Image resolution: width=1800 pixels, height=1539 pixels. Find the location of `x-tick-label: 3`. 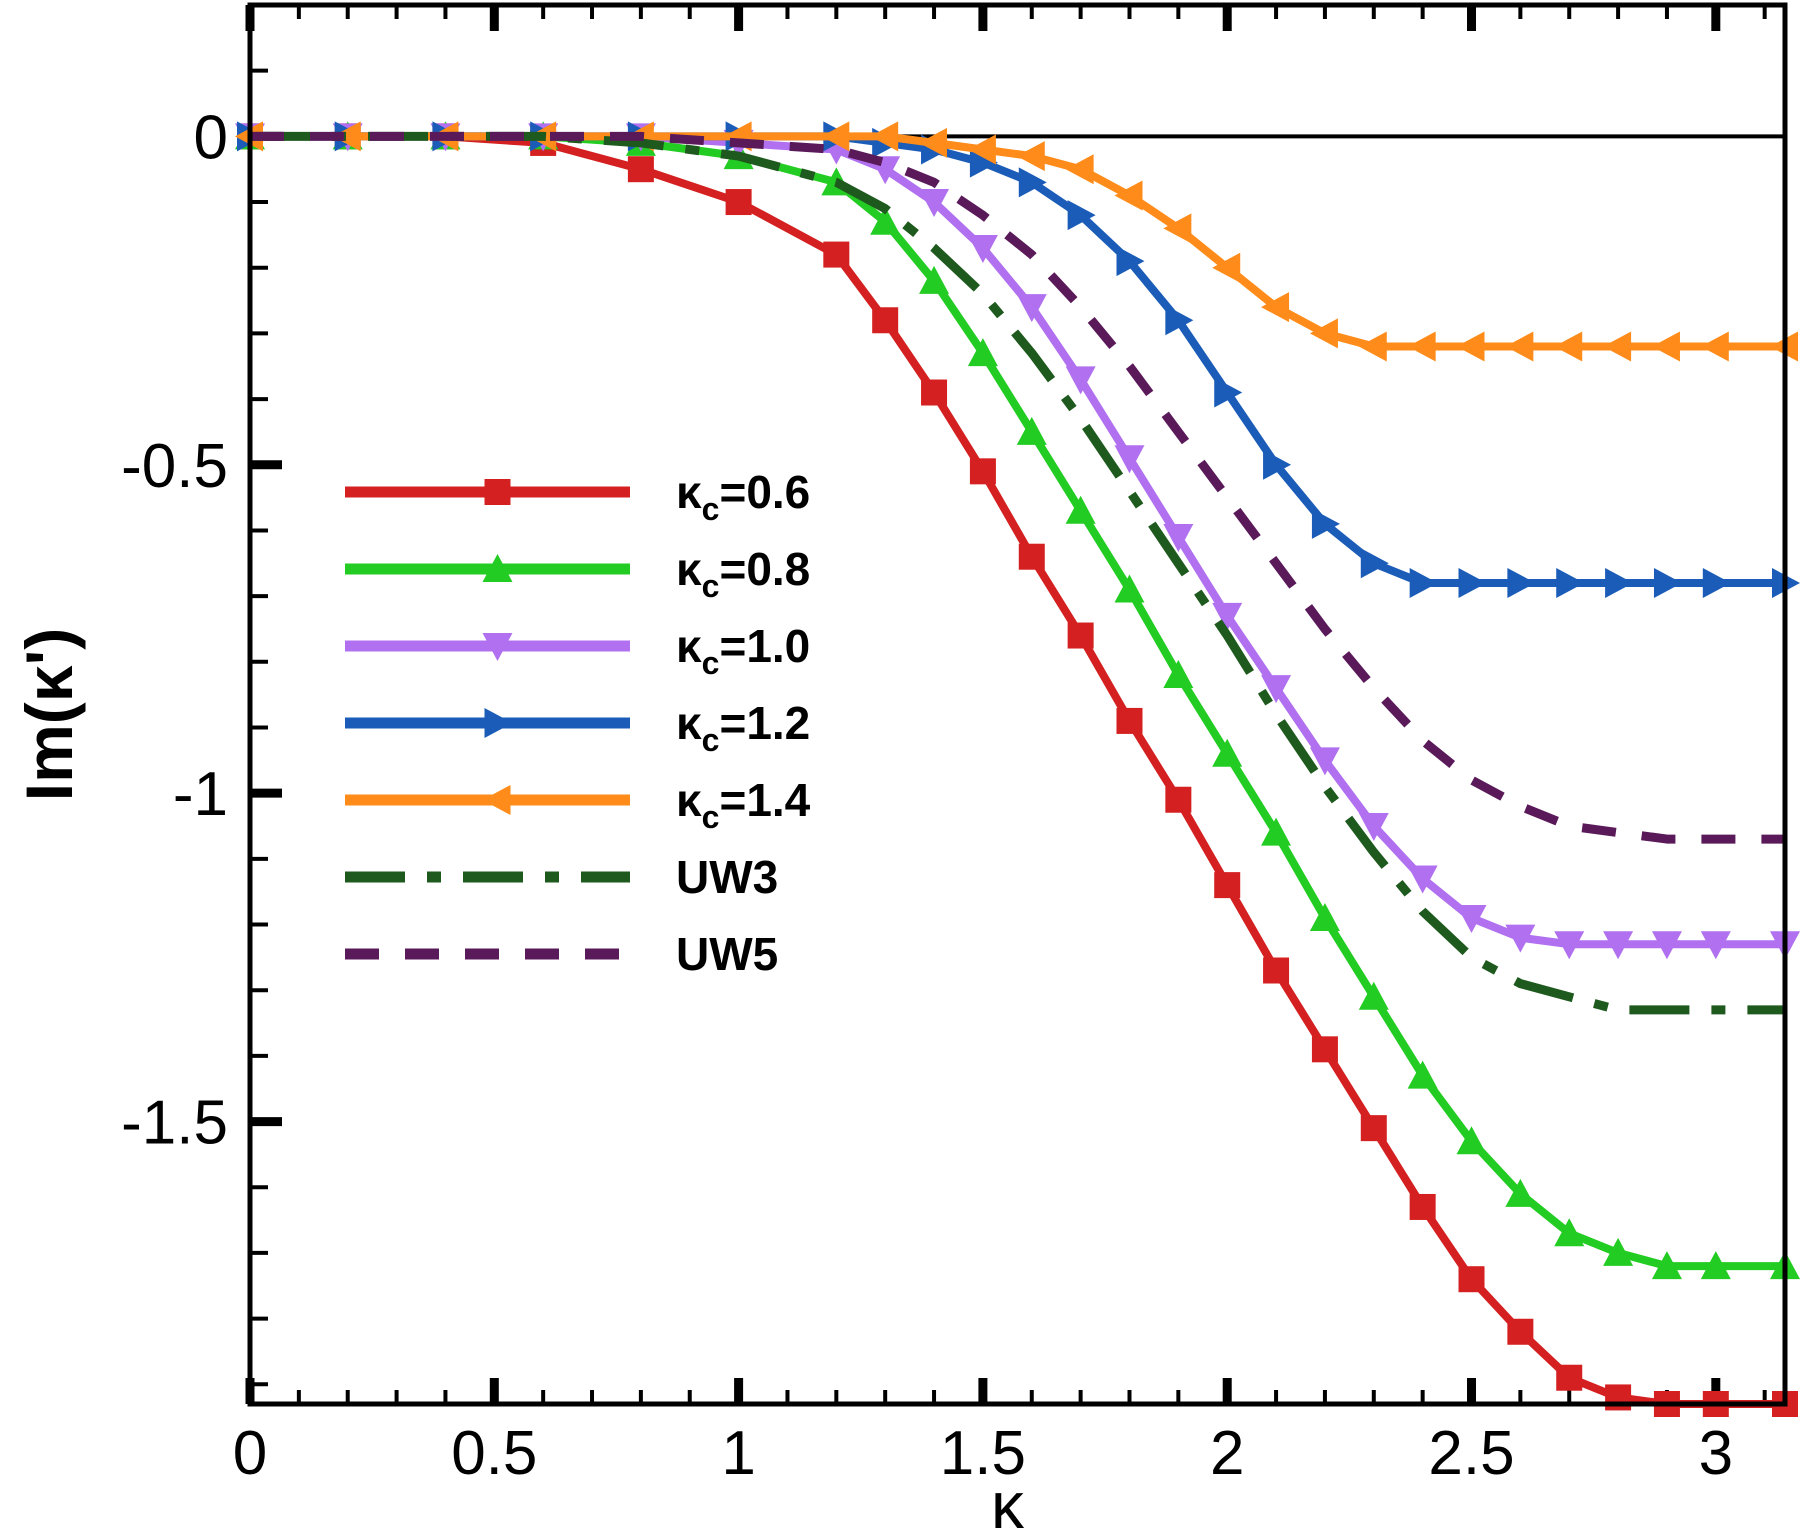

x-tick-label: 3 is located at coordinates (1716, 1453).